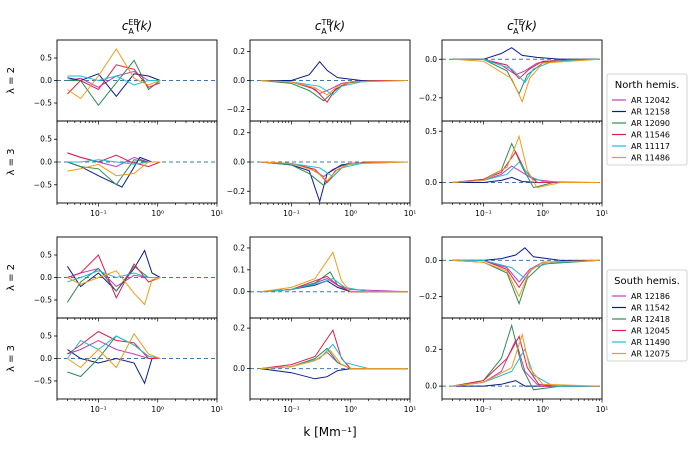 The image size is (693, 450). What do you see at coordinates (11, 219) in the screenshot?
I see `row-labels: λ = 2 λ = 3 λ = 2 λ = 3` at bounding box center [11, 219].